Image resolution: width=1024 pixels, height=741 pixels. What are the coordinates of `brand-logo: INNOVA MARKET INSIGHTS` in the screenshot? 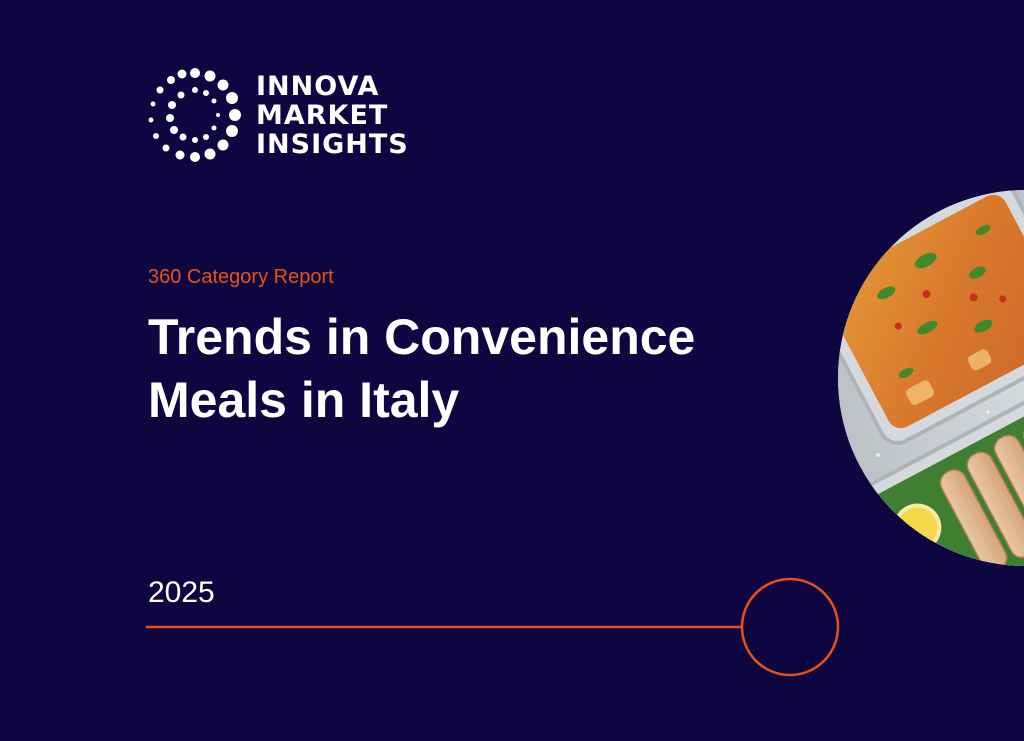 It's located at (283, 115).